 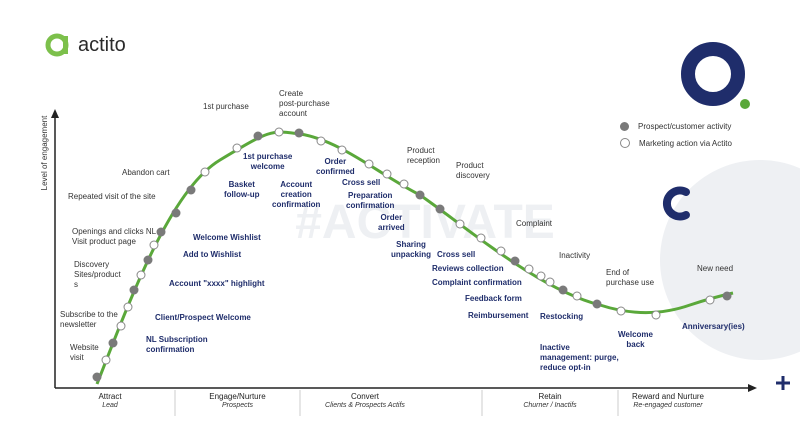 I want to click on label-order-arrived: Order arrived, so click(x=391, y=222).